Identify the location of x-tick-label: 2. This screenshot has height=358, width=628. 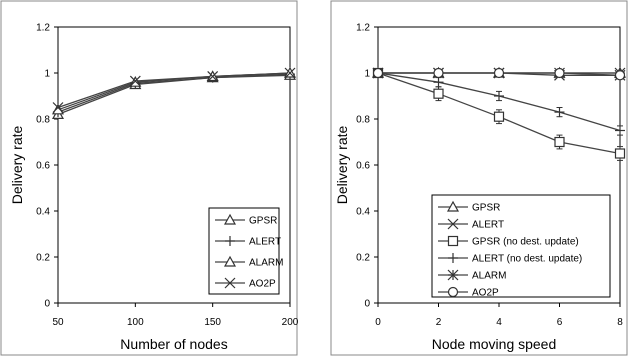
(439, 322).